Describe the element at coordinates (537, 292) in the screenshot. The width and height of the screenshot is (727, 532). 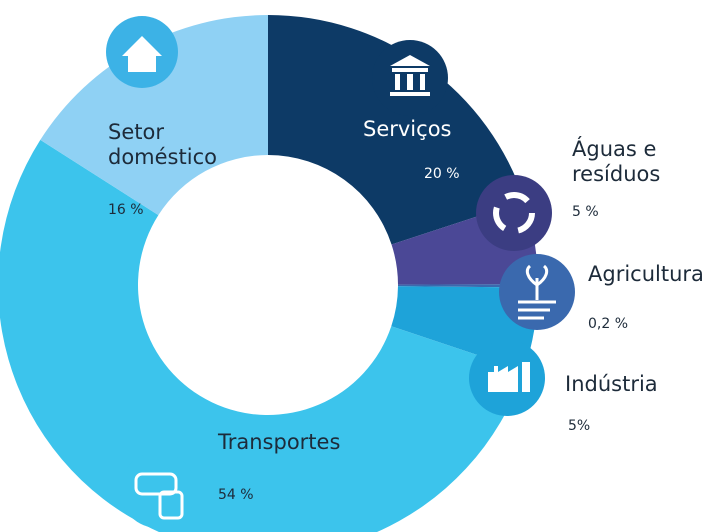
I see `icon-plant` at that location.